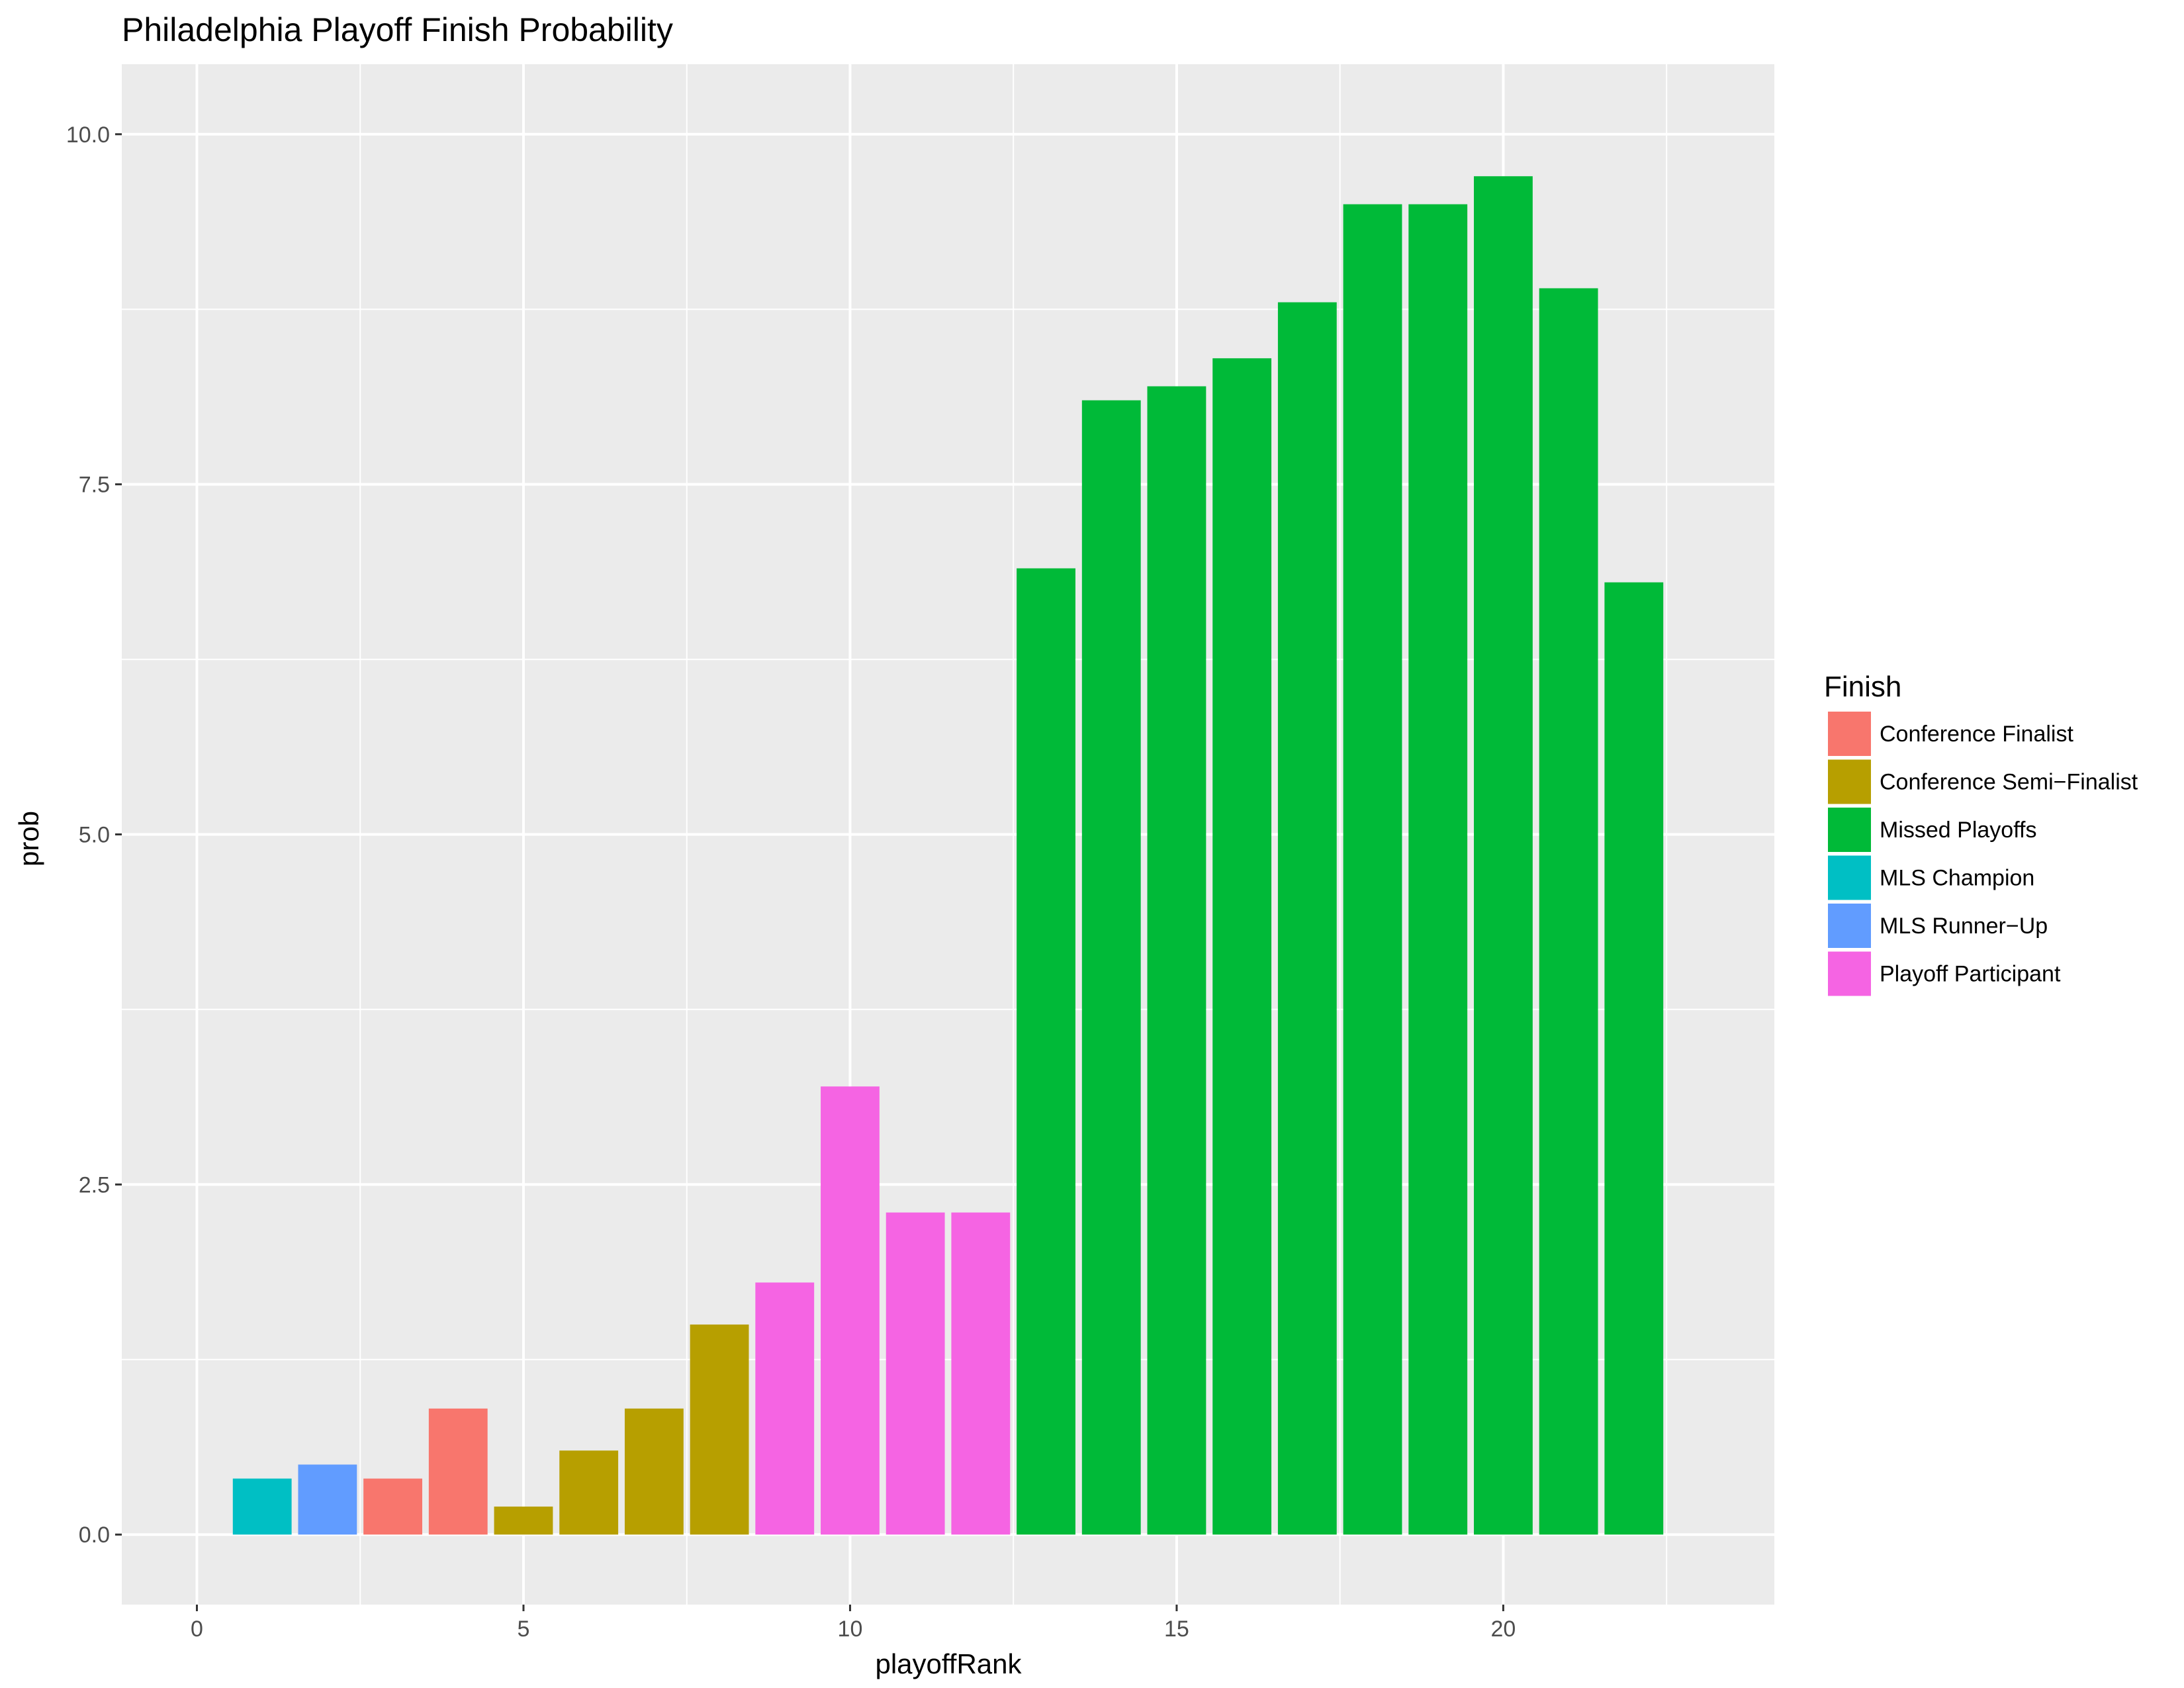 This screenshot has height=1688, width=2184. What do you see at coordinates (88, 135) in the screenshot?
I see `y-tick-label: 10.0` at bounding box center [88, 135].